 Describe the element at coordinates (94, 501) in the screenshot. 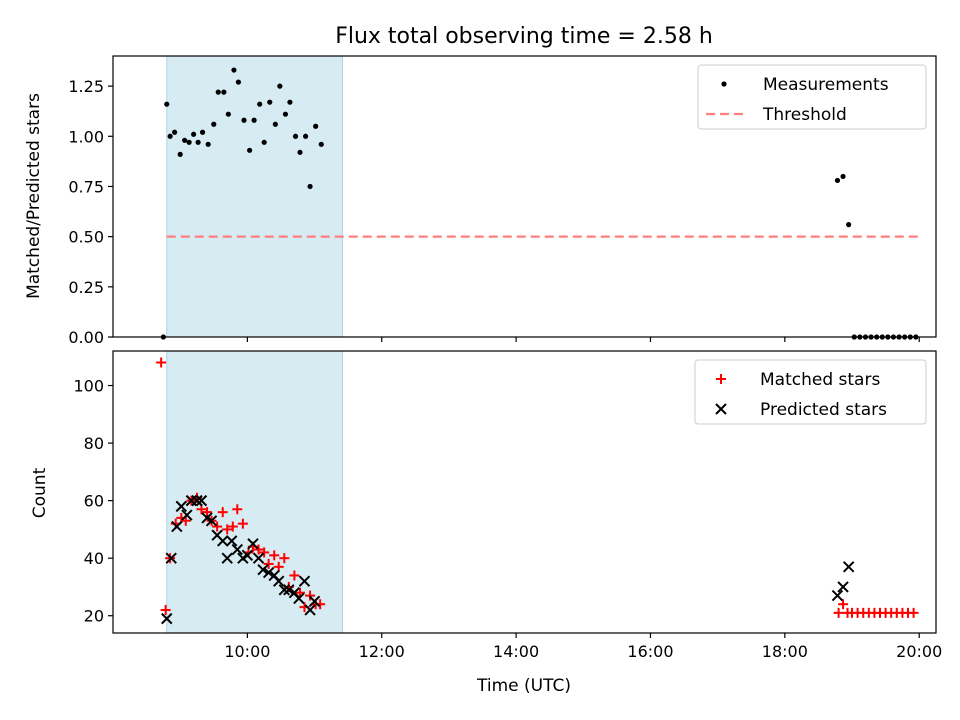

I see `bottom-y-tick-label: 60` at that location.